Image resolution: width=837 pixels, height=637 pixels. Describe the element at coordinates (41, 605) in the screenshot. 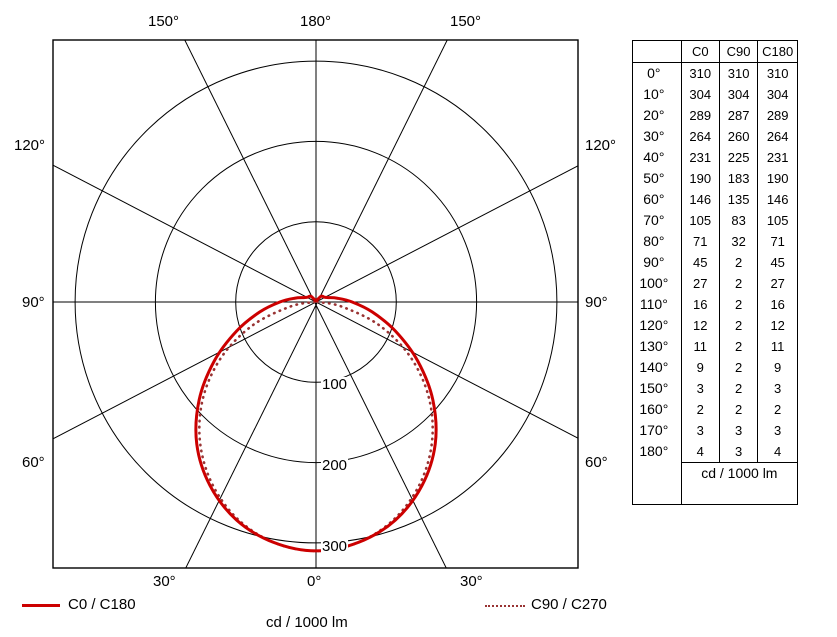

I see `legend-swatch-c0` at that location.